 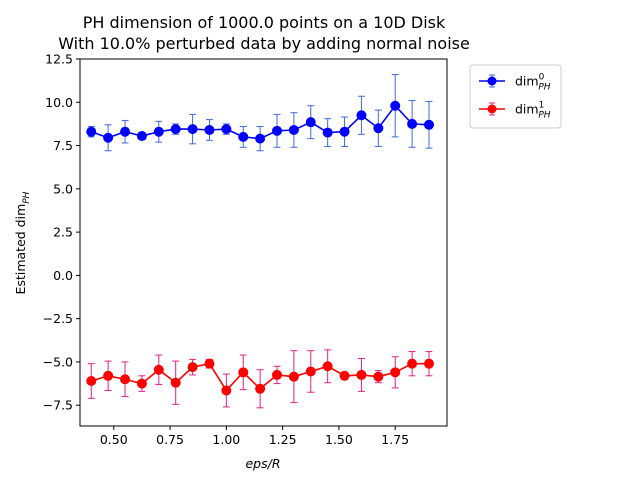 I want to click on legend-label-1: dim1 PH, so click(x=533, y=111).